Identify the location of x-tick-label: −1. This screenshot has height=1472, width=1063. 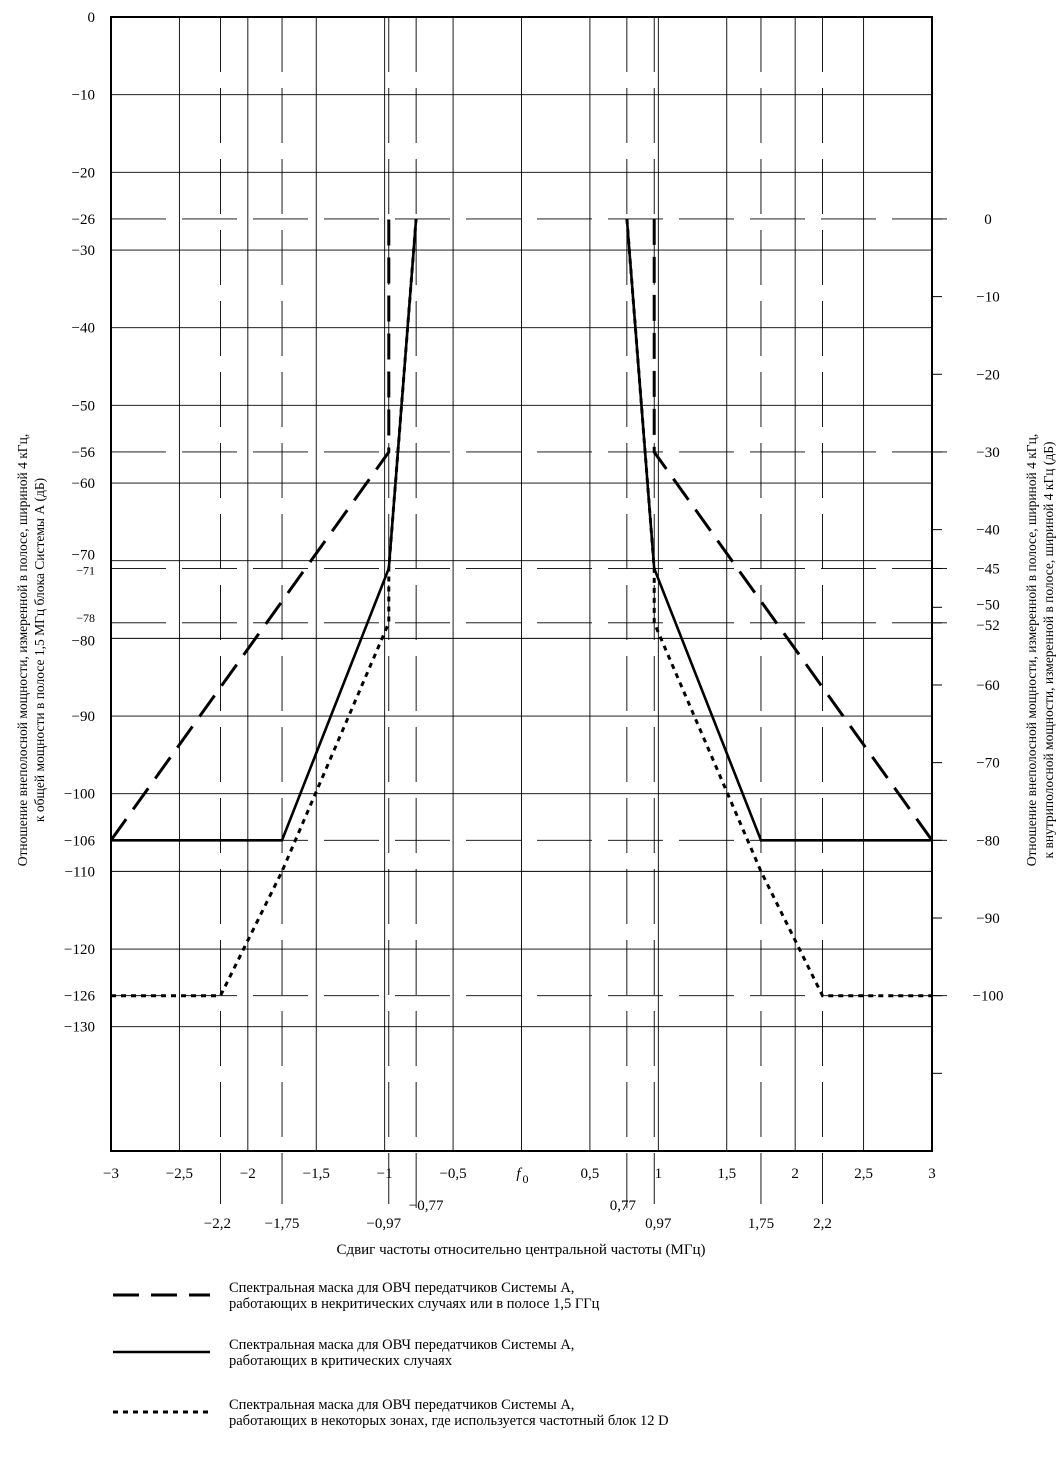
(385, 1174).